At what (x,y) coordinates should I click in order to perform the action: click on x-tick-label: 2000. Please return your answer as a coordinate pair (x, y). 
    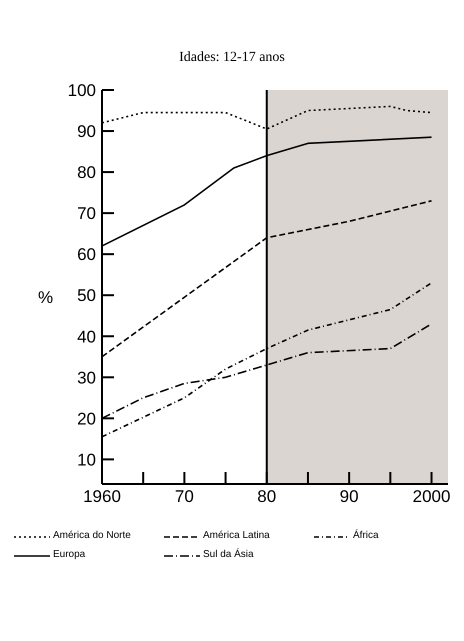
    Looking at the image, I should click on (431, 496).